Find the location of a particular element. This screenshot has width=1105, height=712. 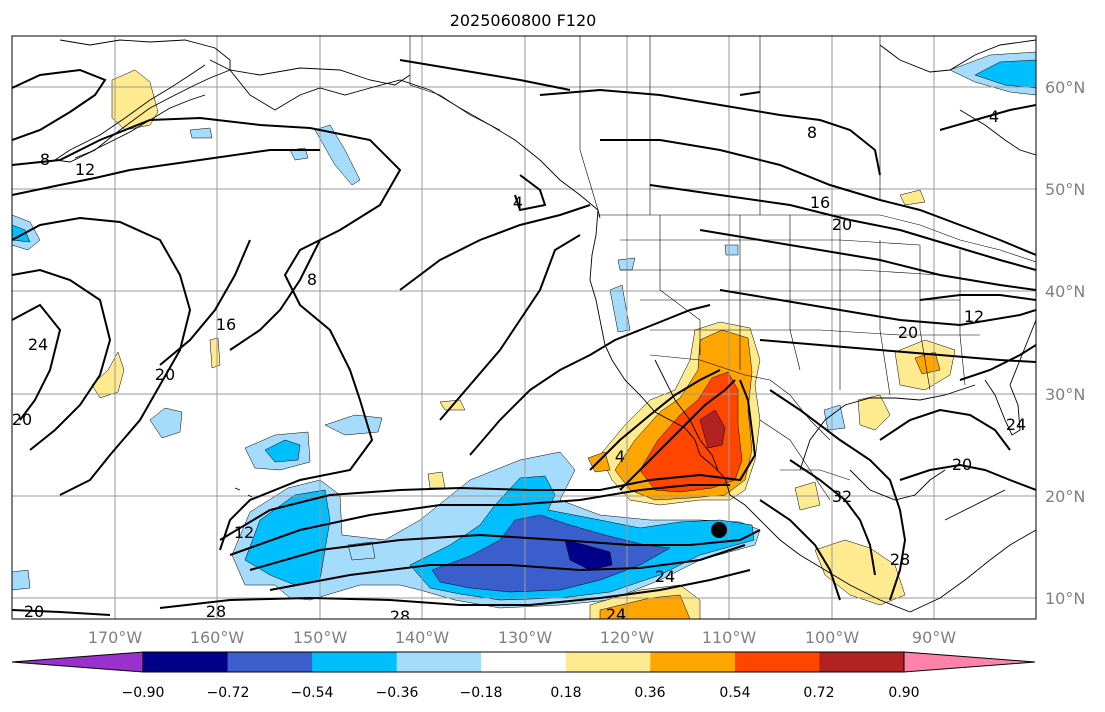

region-yellow-ne is located at coordinates (912, 197).